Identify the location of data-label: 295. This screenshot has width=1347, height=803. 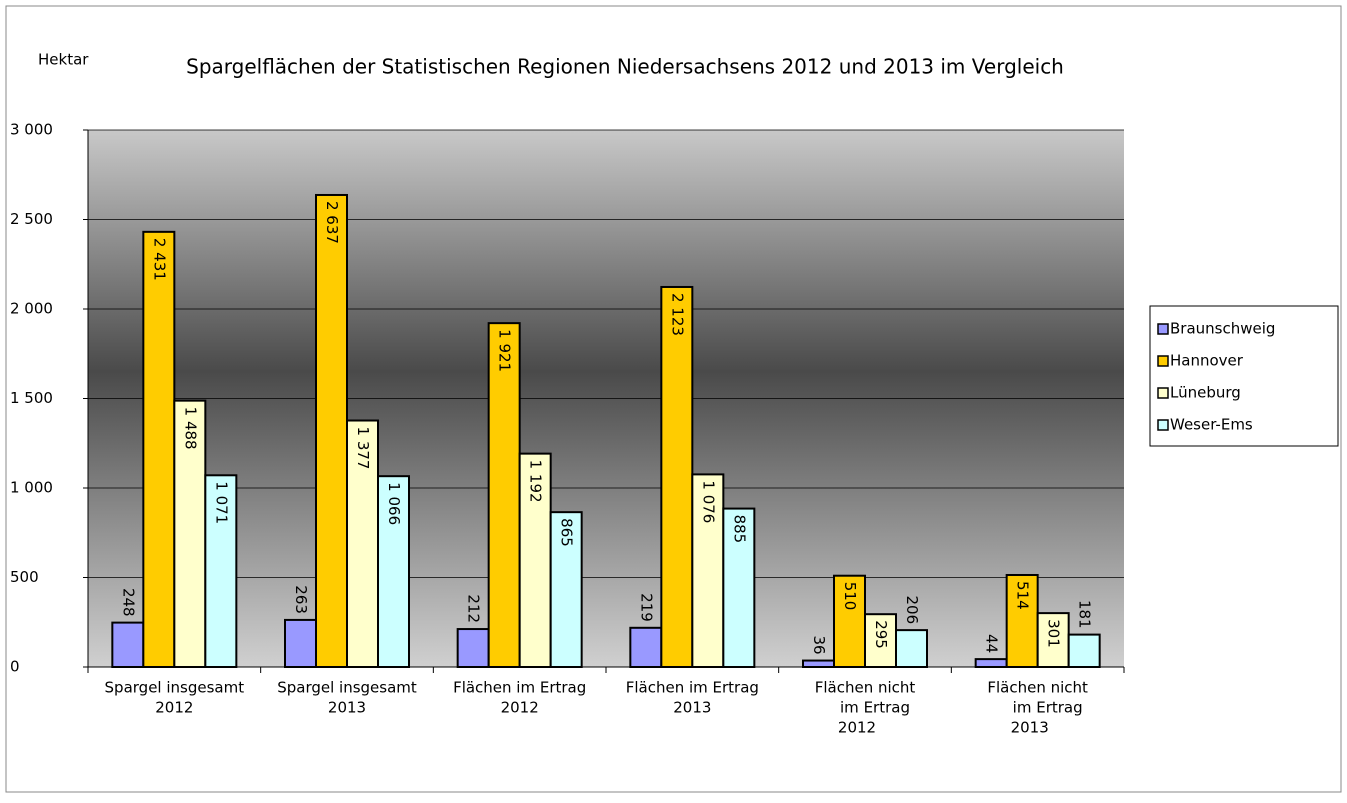
(881, 634).